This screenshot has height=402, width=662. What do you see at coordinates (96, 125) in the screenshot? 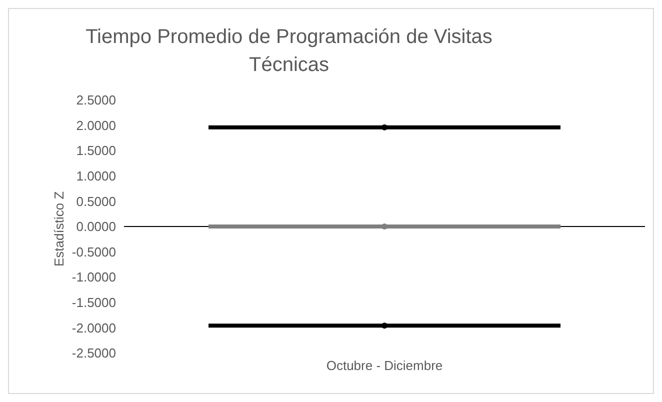
I see `y-tick-label: 2.0000` at bounding box center [96, 125].